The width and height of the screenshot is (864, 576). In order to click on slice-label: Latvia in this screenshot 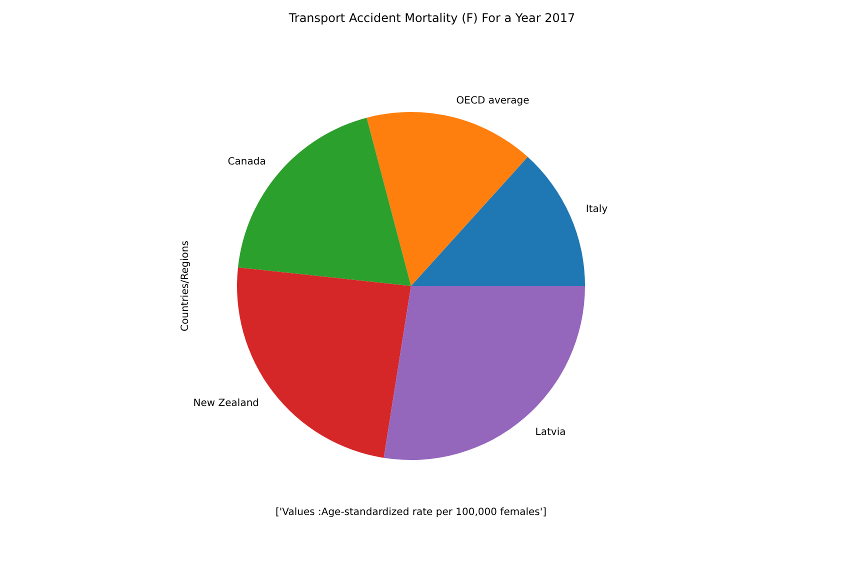, I will do `click(550, 432)`.